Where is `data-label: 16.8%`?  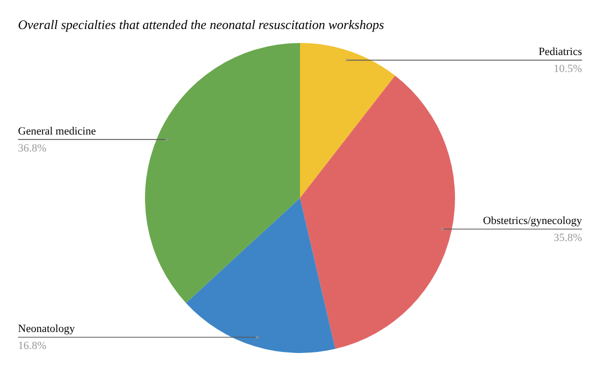
data-label: 16.8% is located at coordinates (32, 346).